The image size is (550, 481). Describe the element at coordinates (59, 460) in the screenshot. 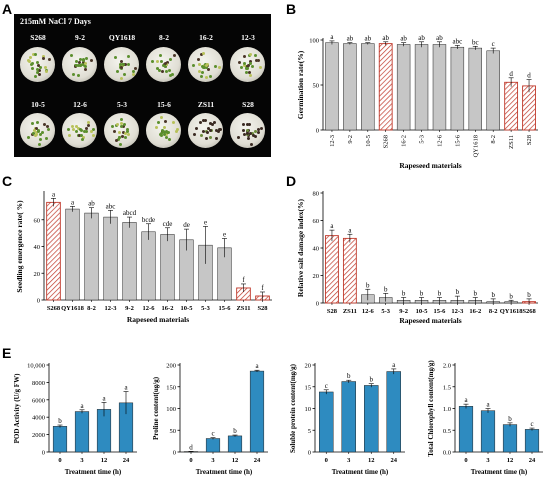

I see `x-tick-label: 0` at that location.